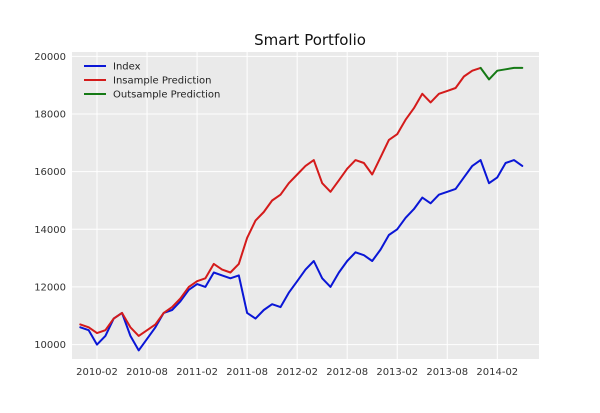 The width and height of the screenshot is (600, 413). What do you see at coordinates (50, 114) in the screenshot?
I see `y-tick-label: 18000` at bounding box center [50, 114].